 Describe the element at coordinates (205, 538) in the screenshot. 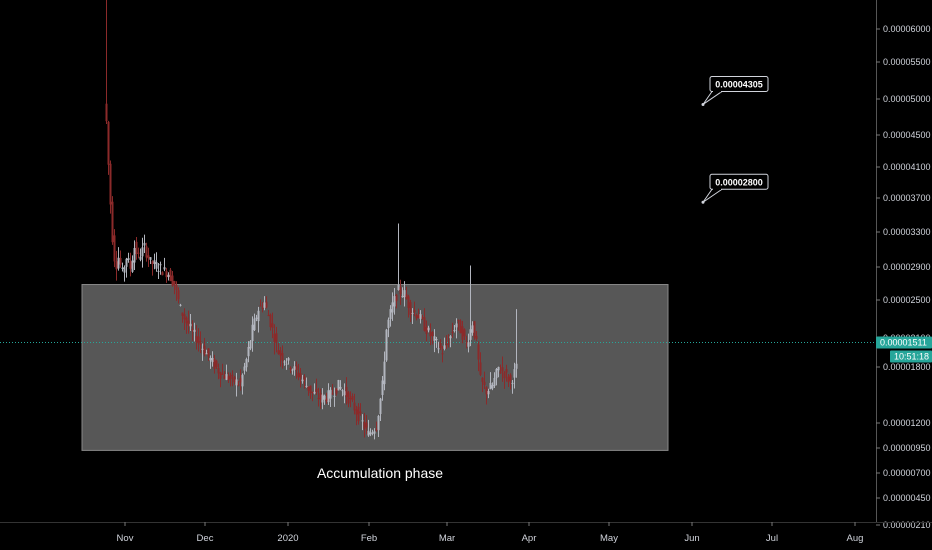

I see `time-tick-label: Dec` at that location.